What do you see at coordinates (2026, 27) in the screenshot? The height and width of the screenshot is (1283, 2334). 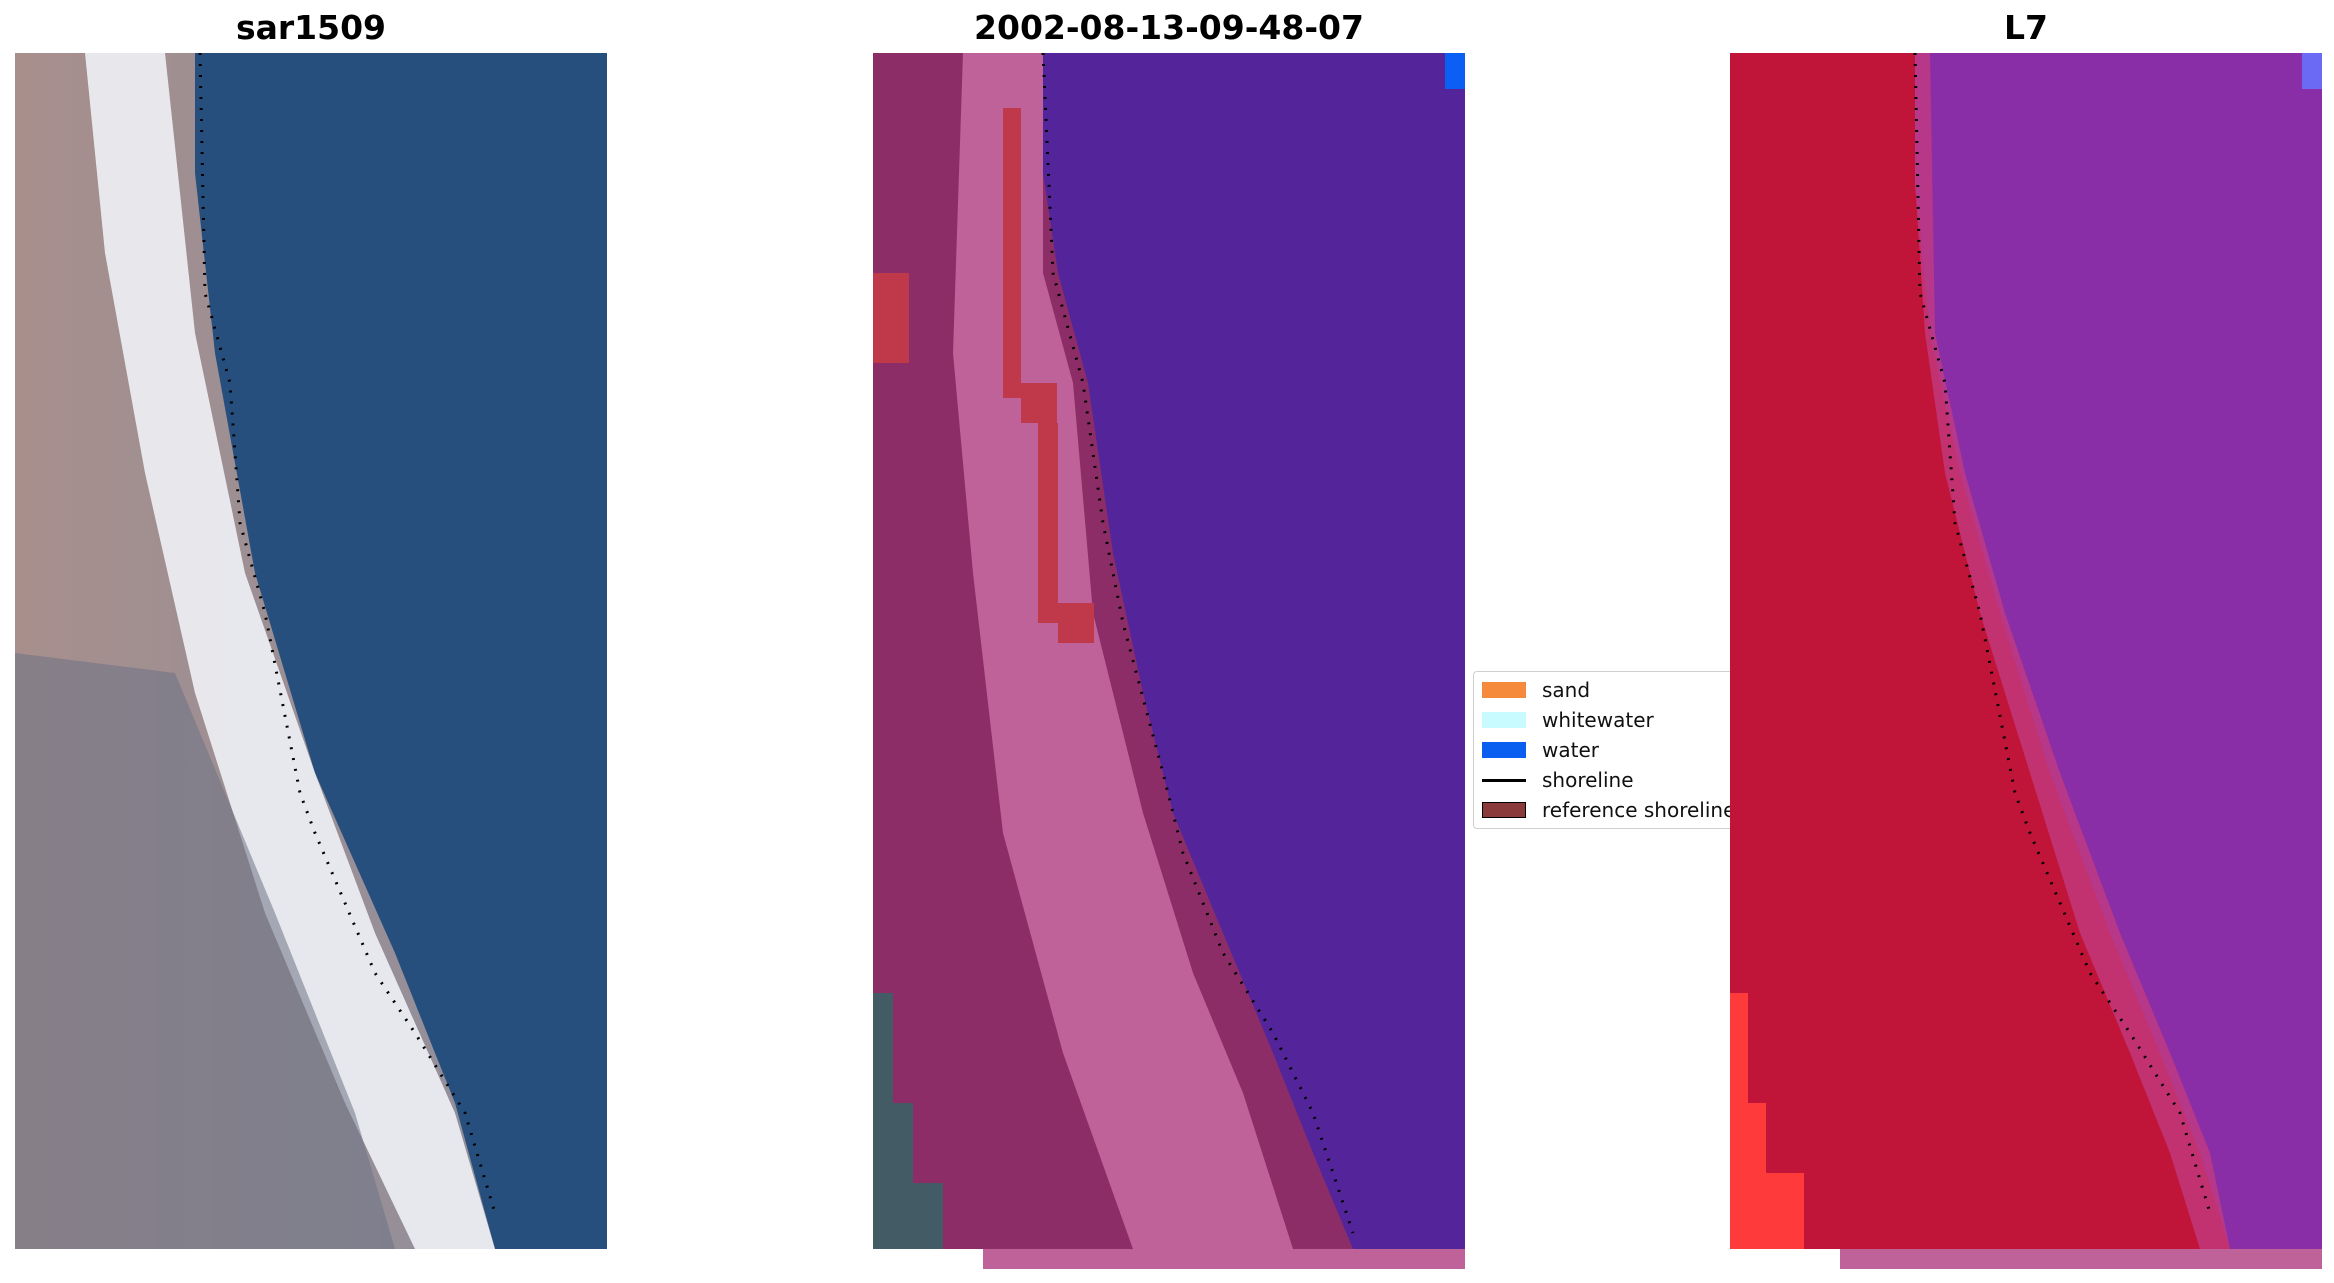 I see `panel-title-l7: L7` at bounding box center [2026, 27].